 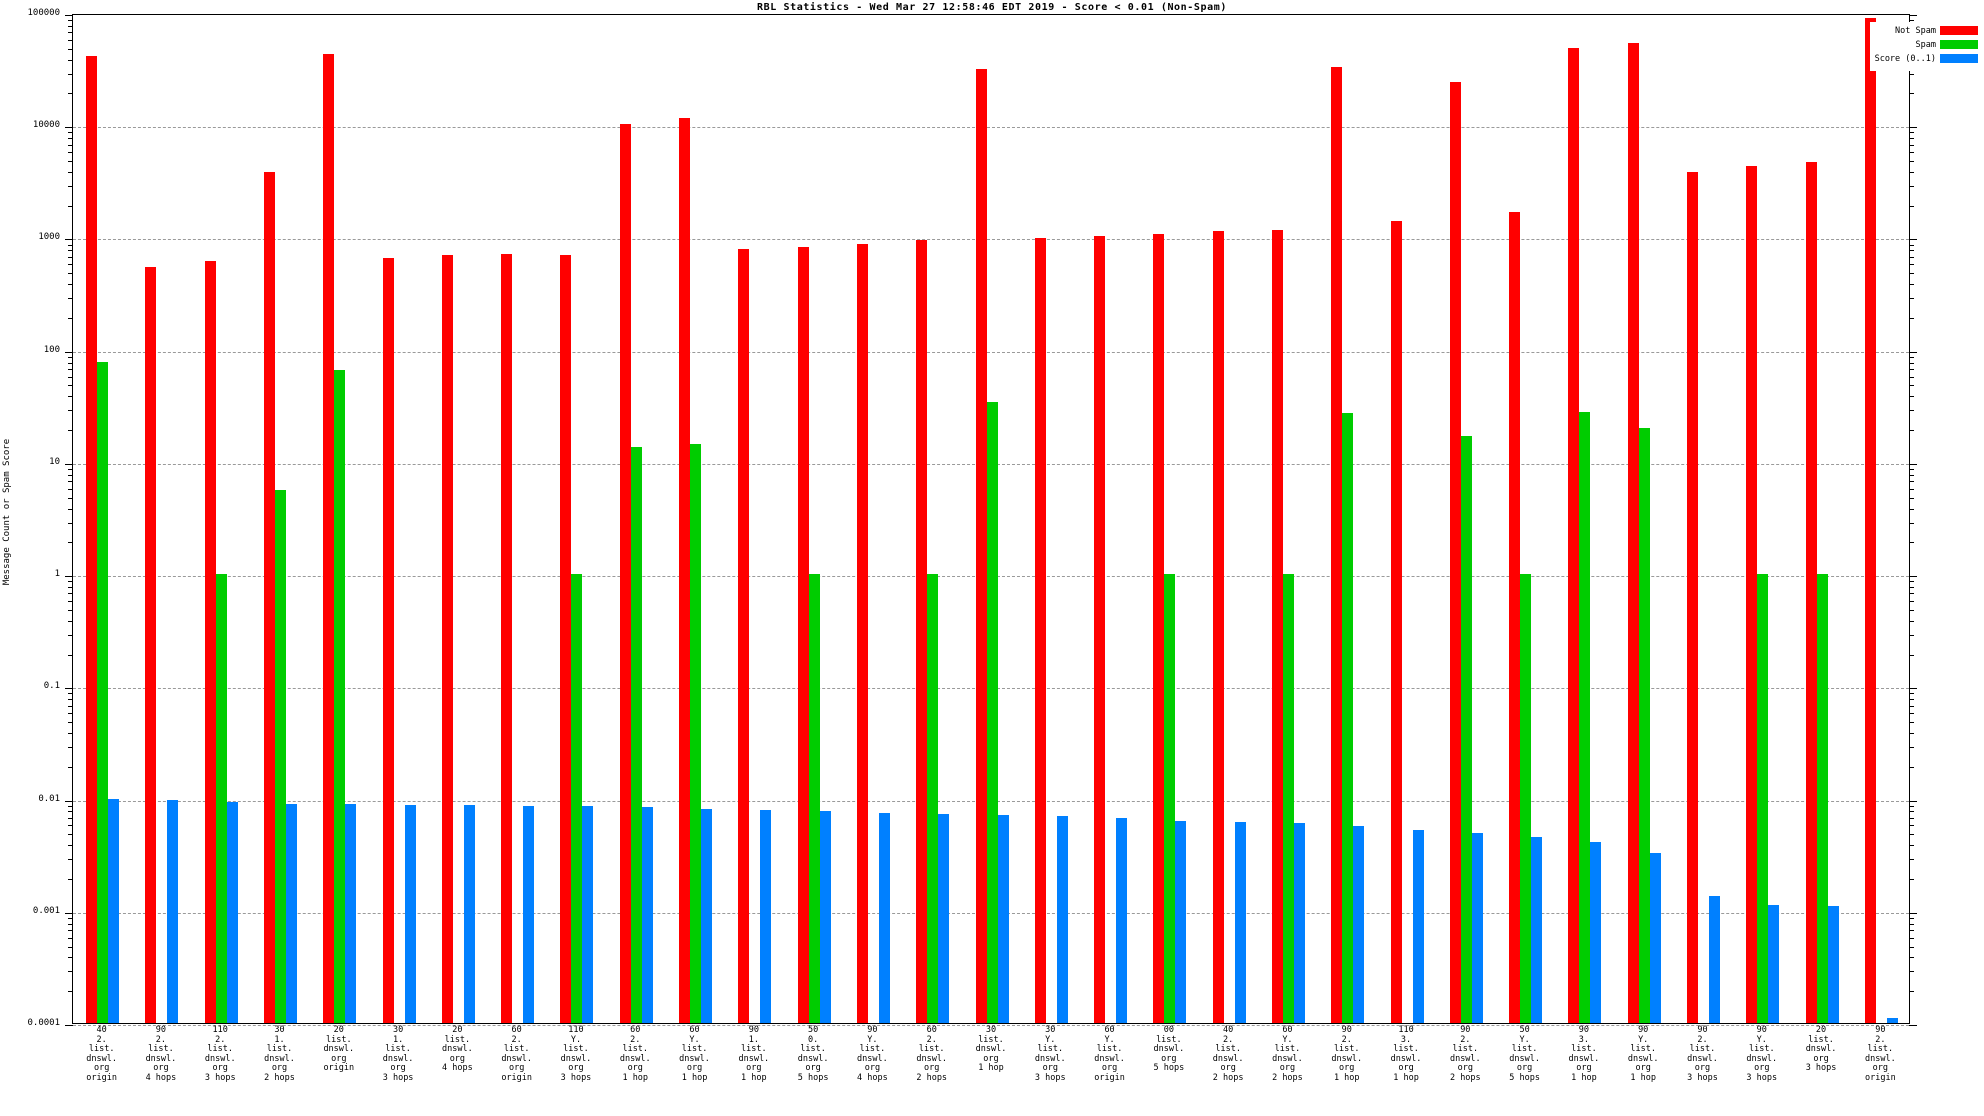 I want to click on legend-item: Spam, so click(x=1926, y=44).